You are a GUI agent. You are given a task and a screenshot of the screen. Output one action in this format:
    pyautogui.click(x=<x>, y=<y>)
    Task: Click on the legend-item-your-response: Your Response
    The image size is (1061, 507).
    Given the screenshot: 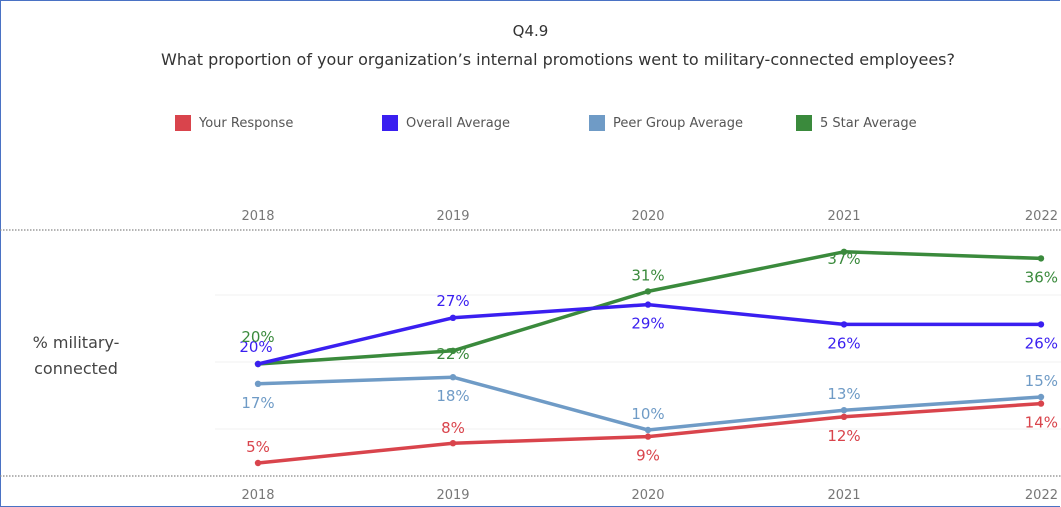 What is the action you would take?
    pyautogui.click(x=234, y=123)
    